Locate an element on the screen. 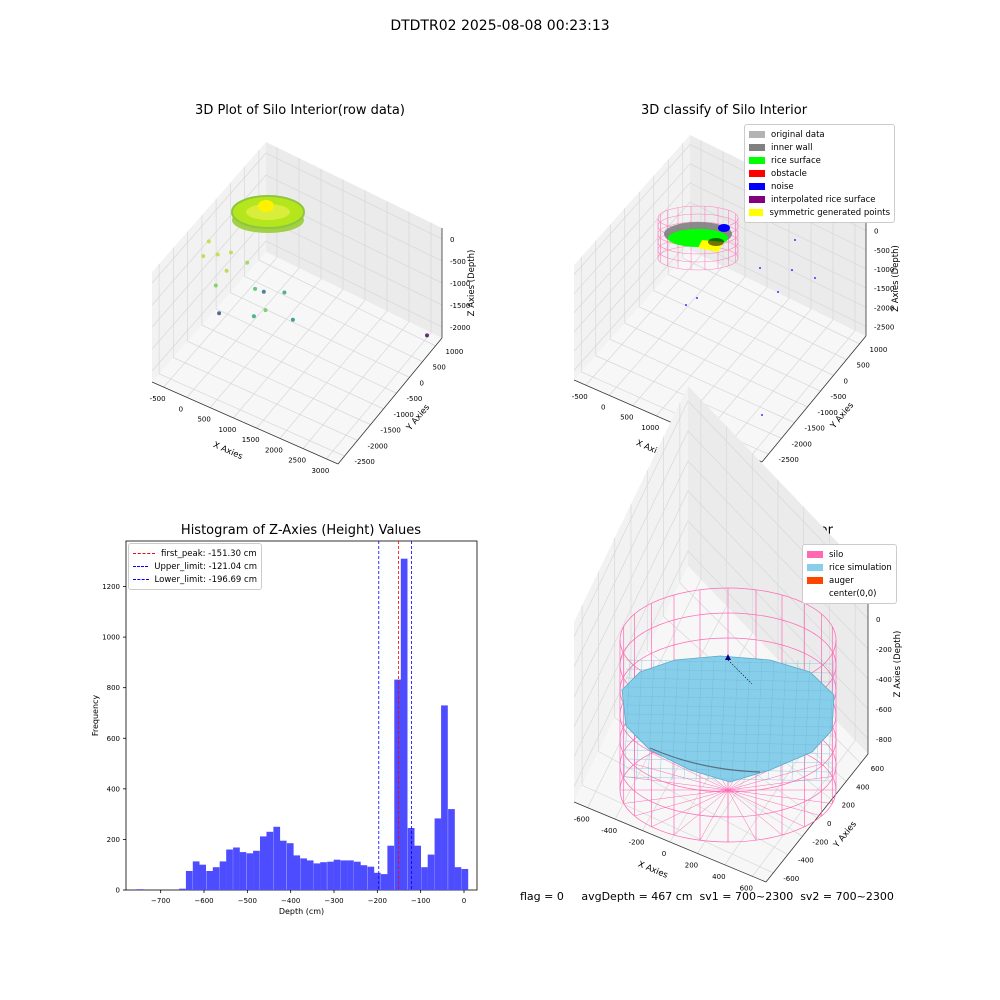 The height and width of the screenshot is (1000, 1000). p2-inner-wall is located at coordinates (698, 234).